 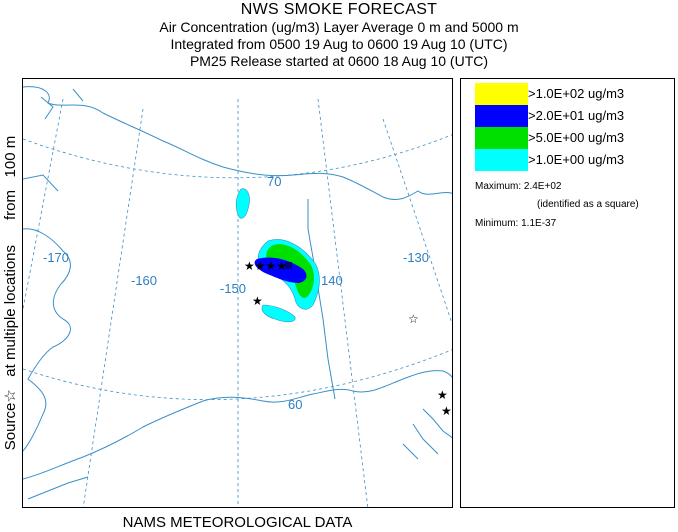 What do you see at coordinates (237, 522) in the screenshot?
I see `data-source-footer: NAMS METEOROLOGICAL DATA` at bounding box center [237, 522].